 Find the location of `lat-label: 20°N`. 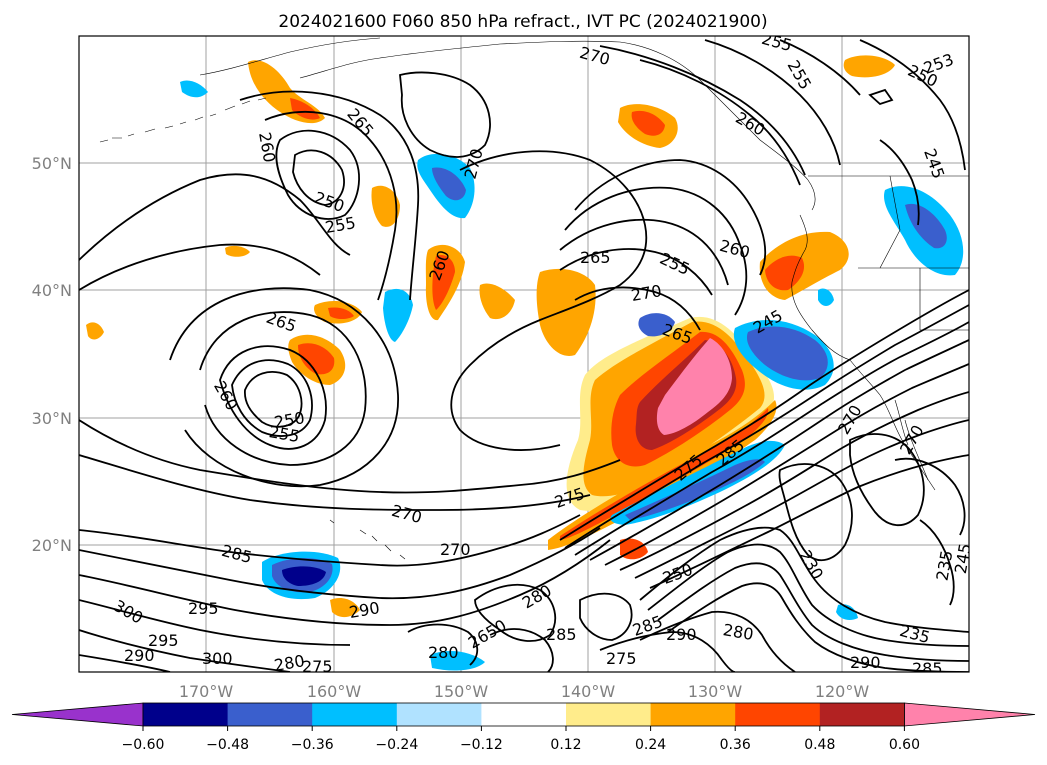

lat-label: 20°N is located at coordinates (52, 545).